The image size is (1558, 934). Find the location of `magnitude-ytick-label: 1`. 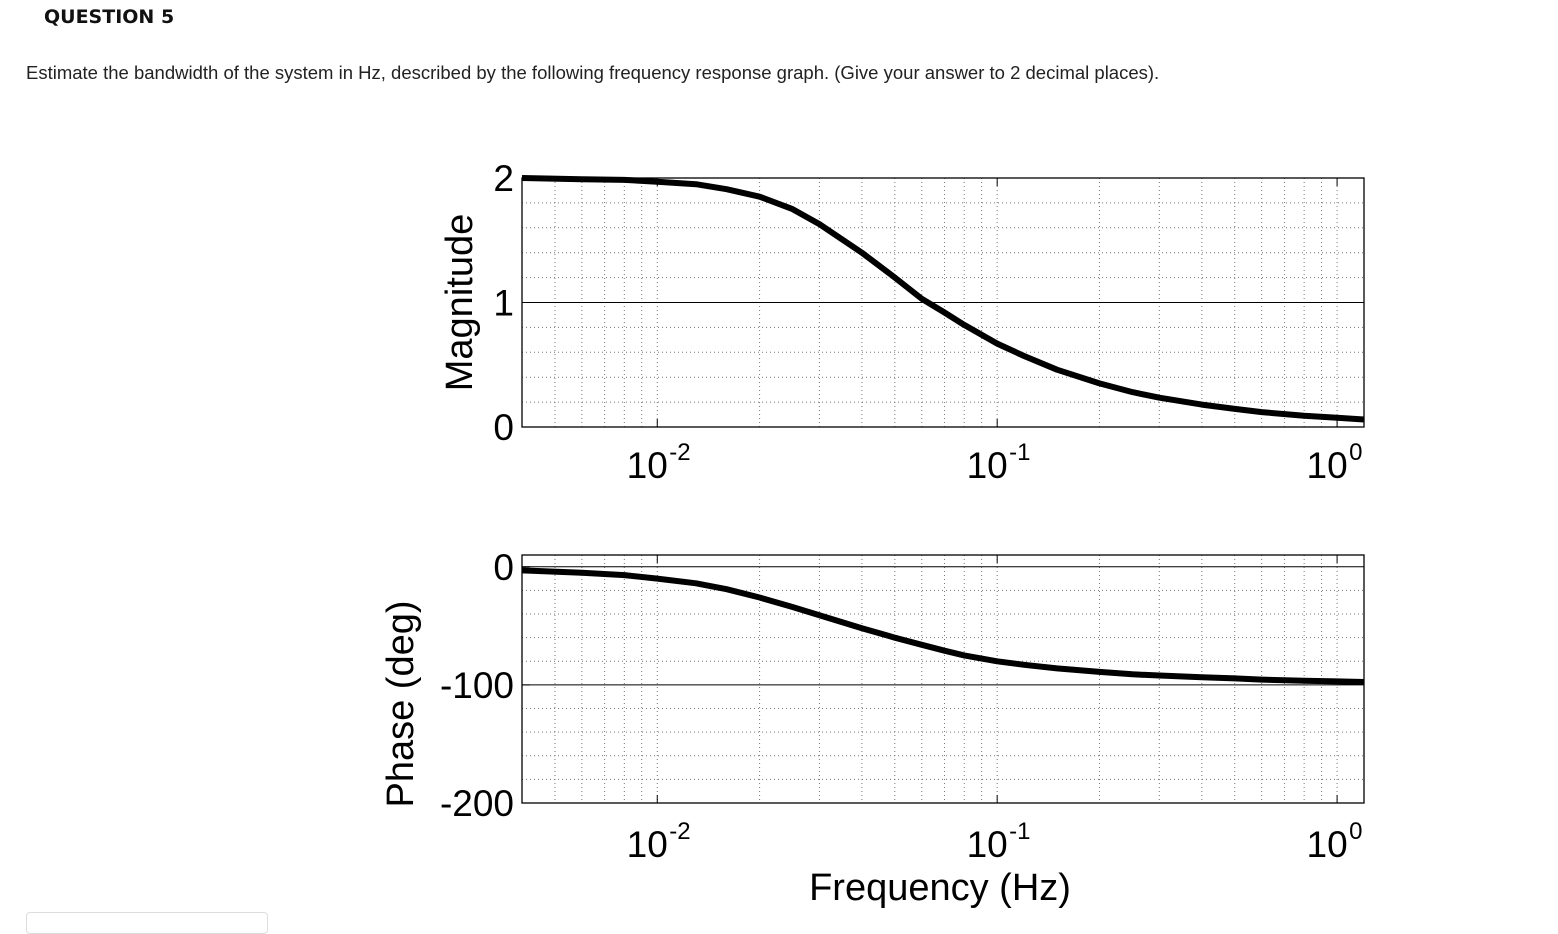

magnitude-ytick-label: 1 is located at coordinates (503, 303).